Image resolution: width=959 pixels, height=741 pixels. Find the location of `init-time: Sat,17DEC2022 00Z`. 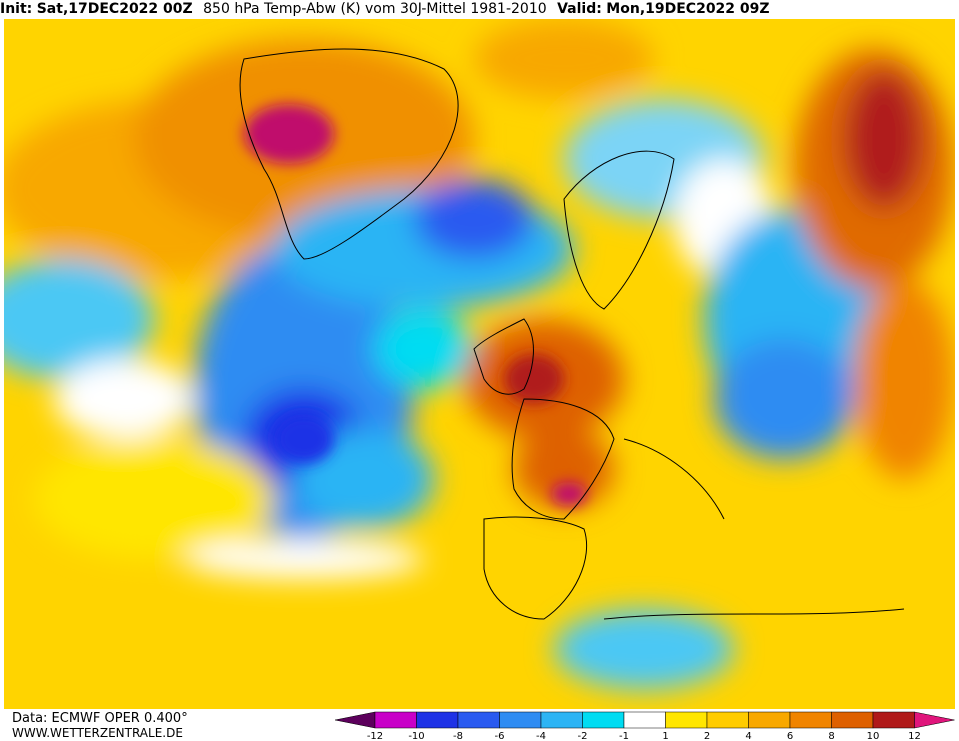

init-time: Sat,17DEC2022 00Z is located at coordinates (114, 9).